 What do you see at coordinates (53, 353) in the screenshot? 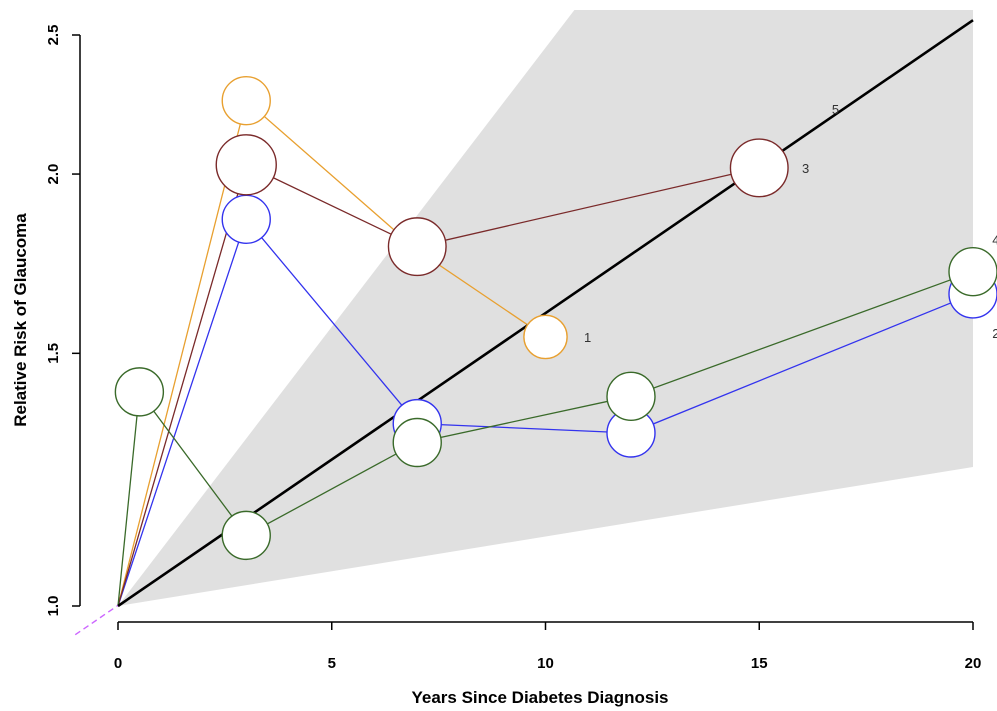
I see `y-tick-label: 1.5` at bounding box center [53, 353].